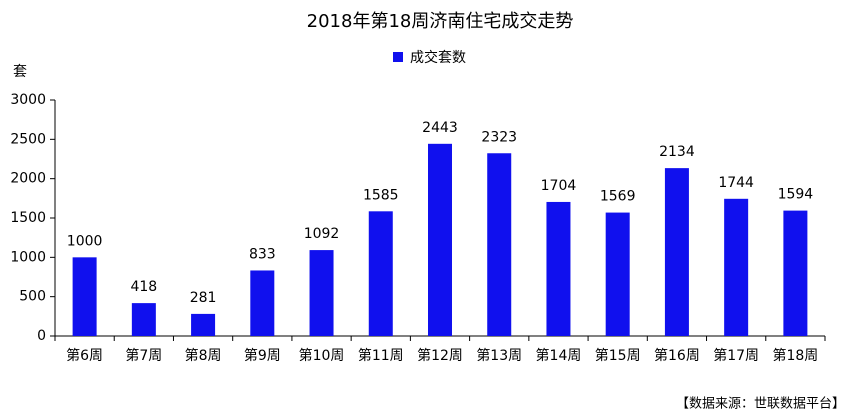 The width and height of the screenshot is (850, 416). What do you see at coordinates (143, 355) in the screenshot?
I see `x-tick-label: 第7周` at bounding box center [143, 355].